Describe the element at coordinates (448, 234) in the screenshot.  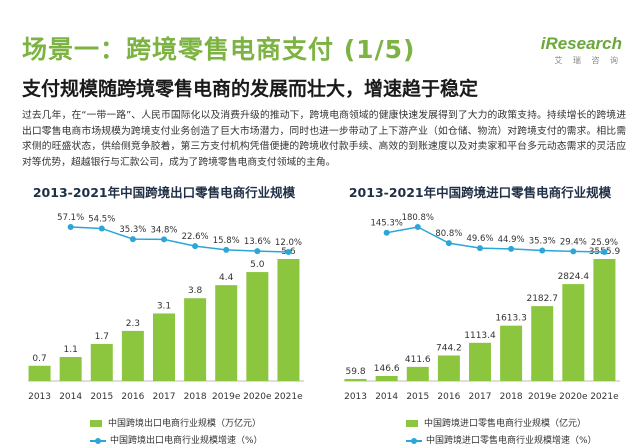
I see `line-value-label: 80.8%` at that location.